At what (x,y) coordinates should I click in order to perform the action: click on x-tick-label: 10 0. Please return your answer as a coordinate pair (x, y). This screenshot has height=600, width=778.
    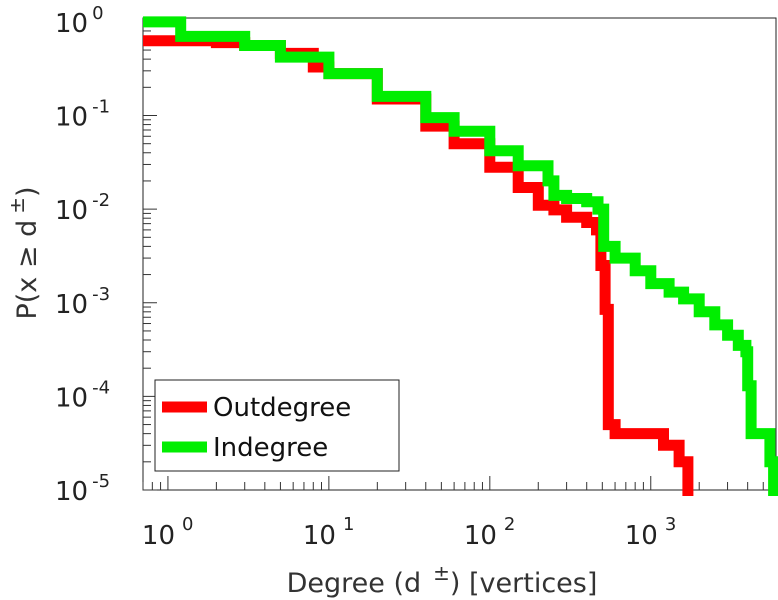
    Looking at the image, I should click on (168, 532).